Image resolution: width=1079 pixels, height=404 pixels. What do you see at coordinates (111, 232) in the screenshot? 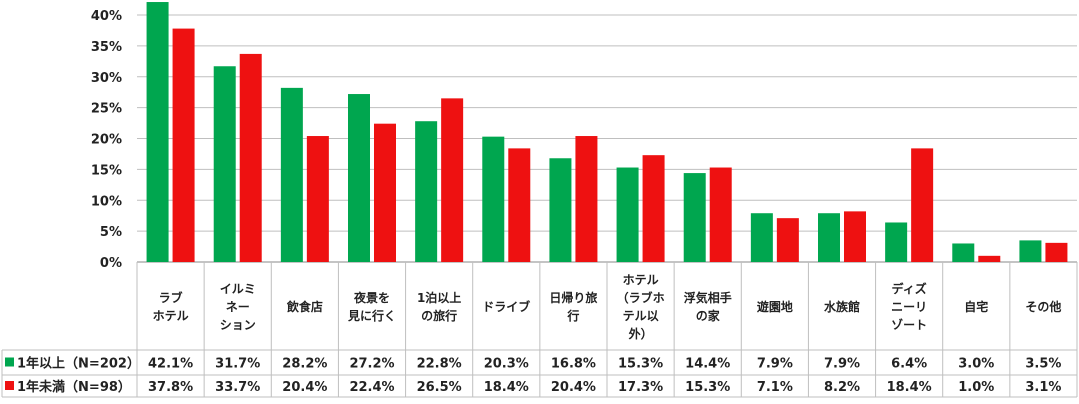
I see `y-tick-label: 5%` at bounding box center [111, 232].